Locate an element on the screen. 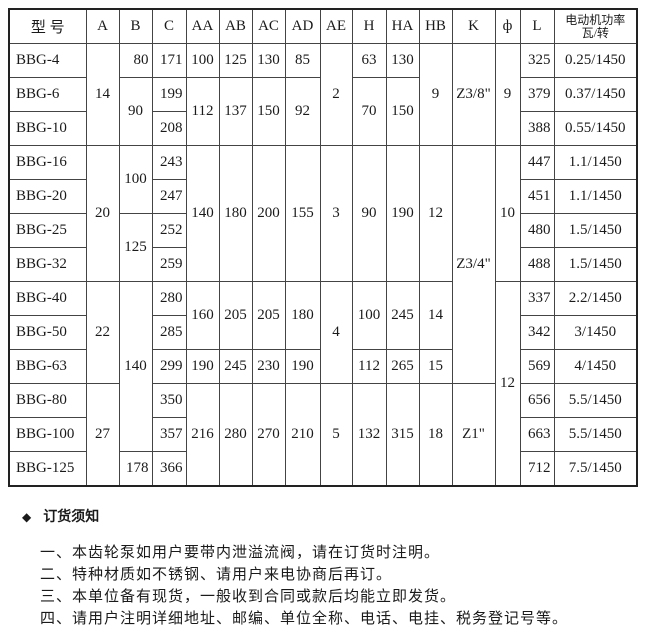 Image resolution: width=650 pixels, height=634 pixels. ac-cell: 230 is located at coordinates (268, 366).